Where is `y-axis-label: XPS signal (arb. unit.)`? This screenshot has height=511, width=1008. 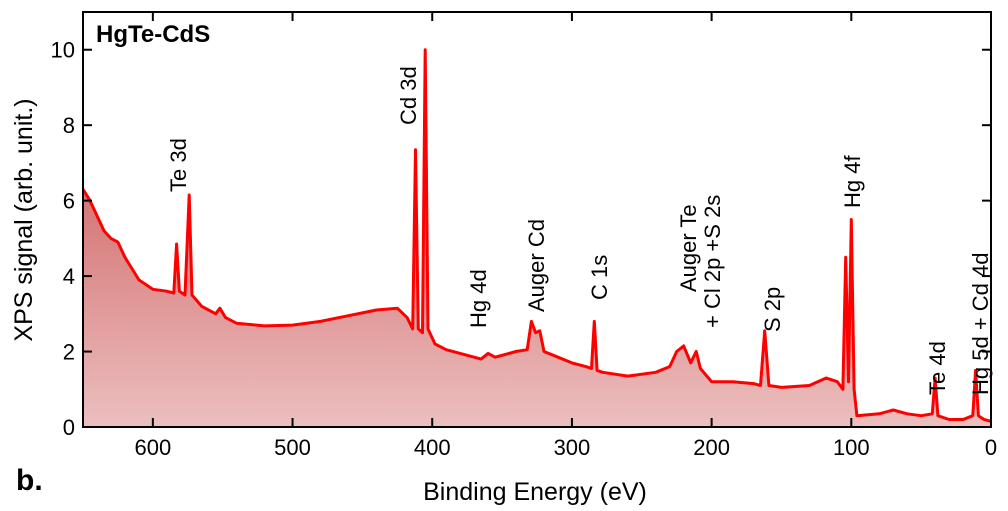
y-axis-label: XPS signal (arb. unit.) is located at coordinates (24, 219).